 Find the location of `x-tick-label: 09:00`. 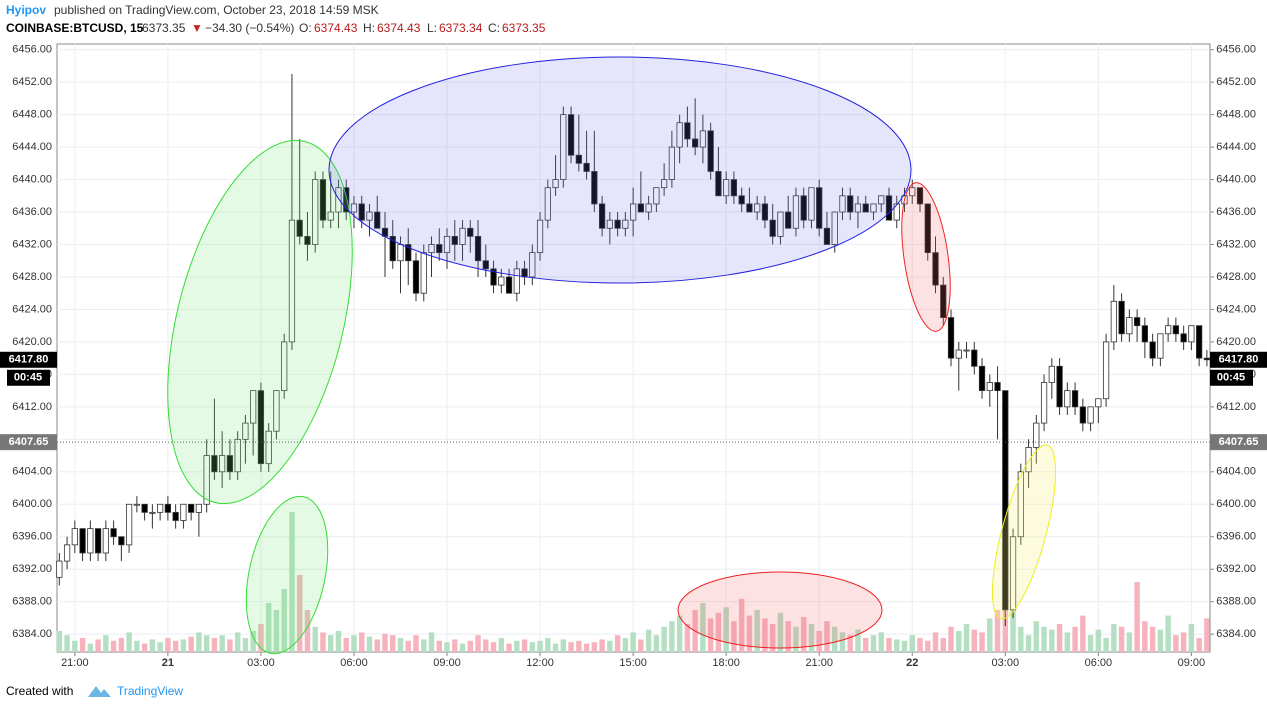

x-tick-label: 09:00 is located at coordinates (447, 663).